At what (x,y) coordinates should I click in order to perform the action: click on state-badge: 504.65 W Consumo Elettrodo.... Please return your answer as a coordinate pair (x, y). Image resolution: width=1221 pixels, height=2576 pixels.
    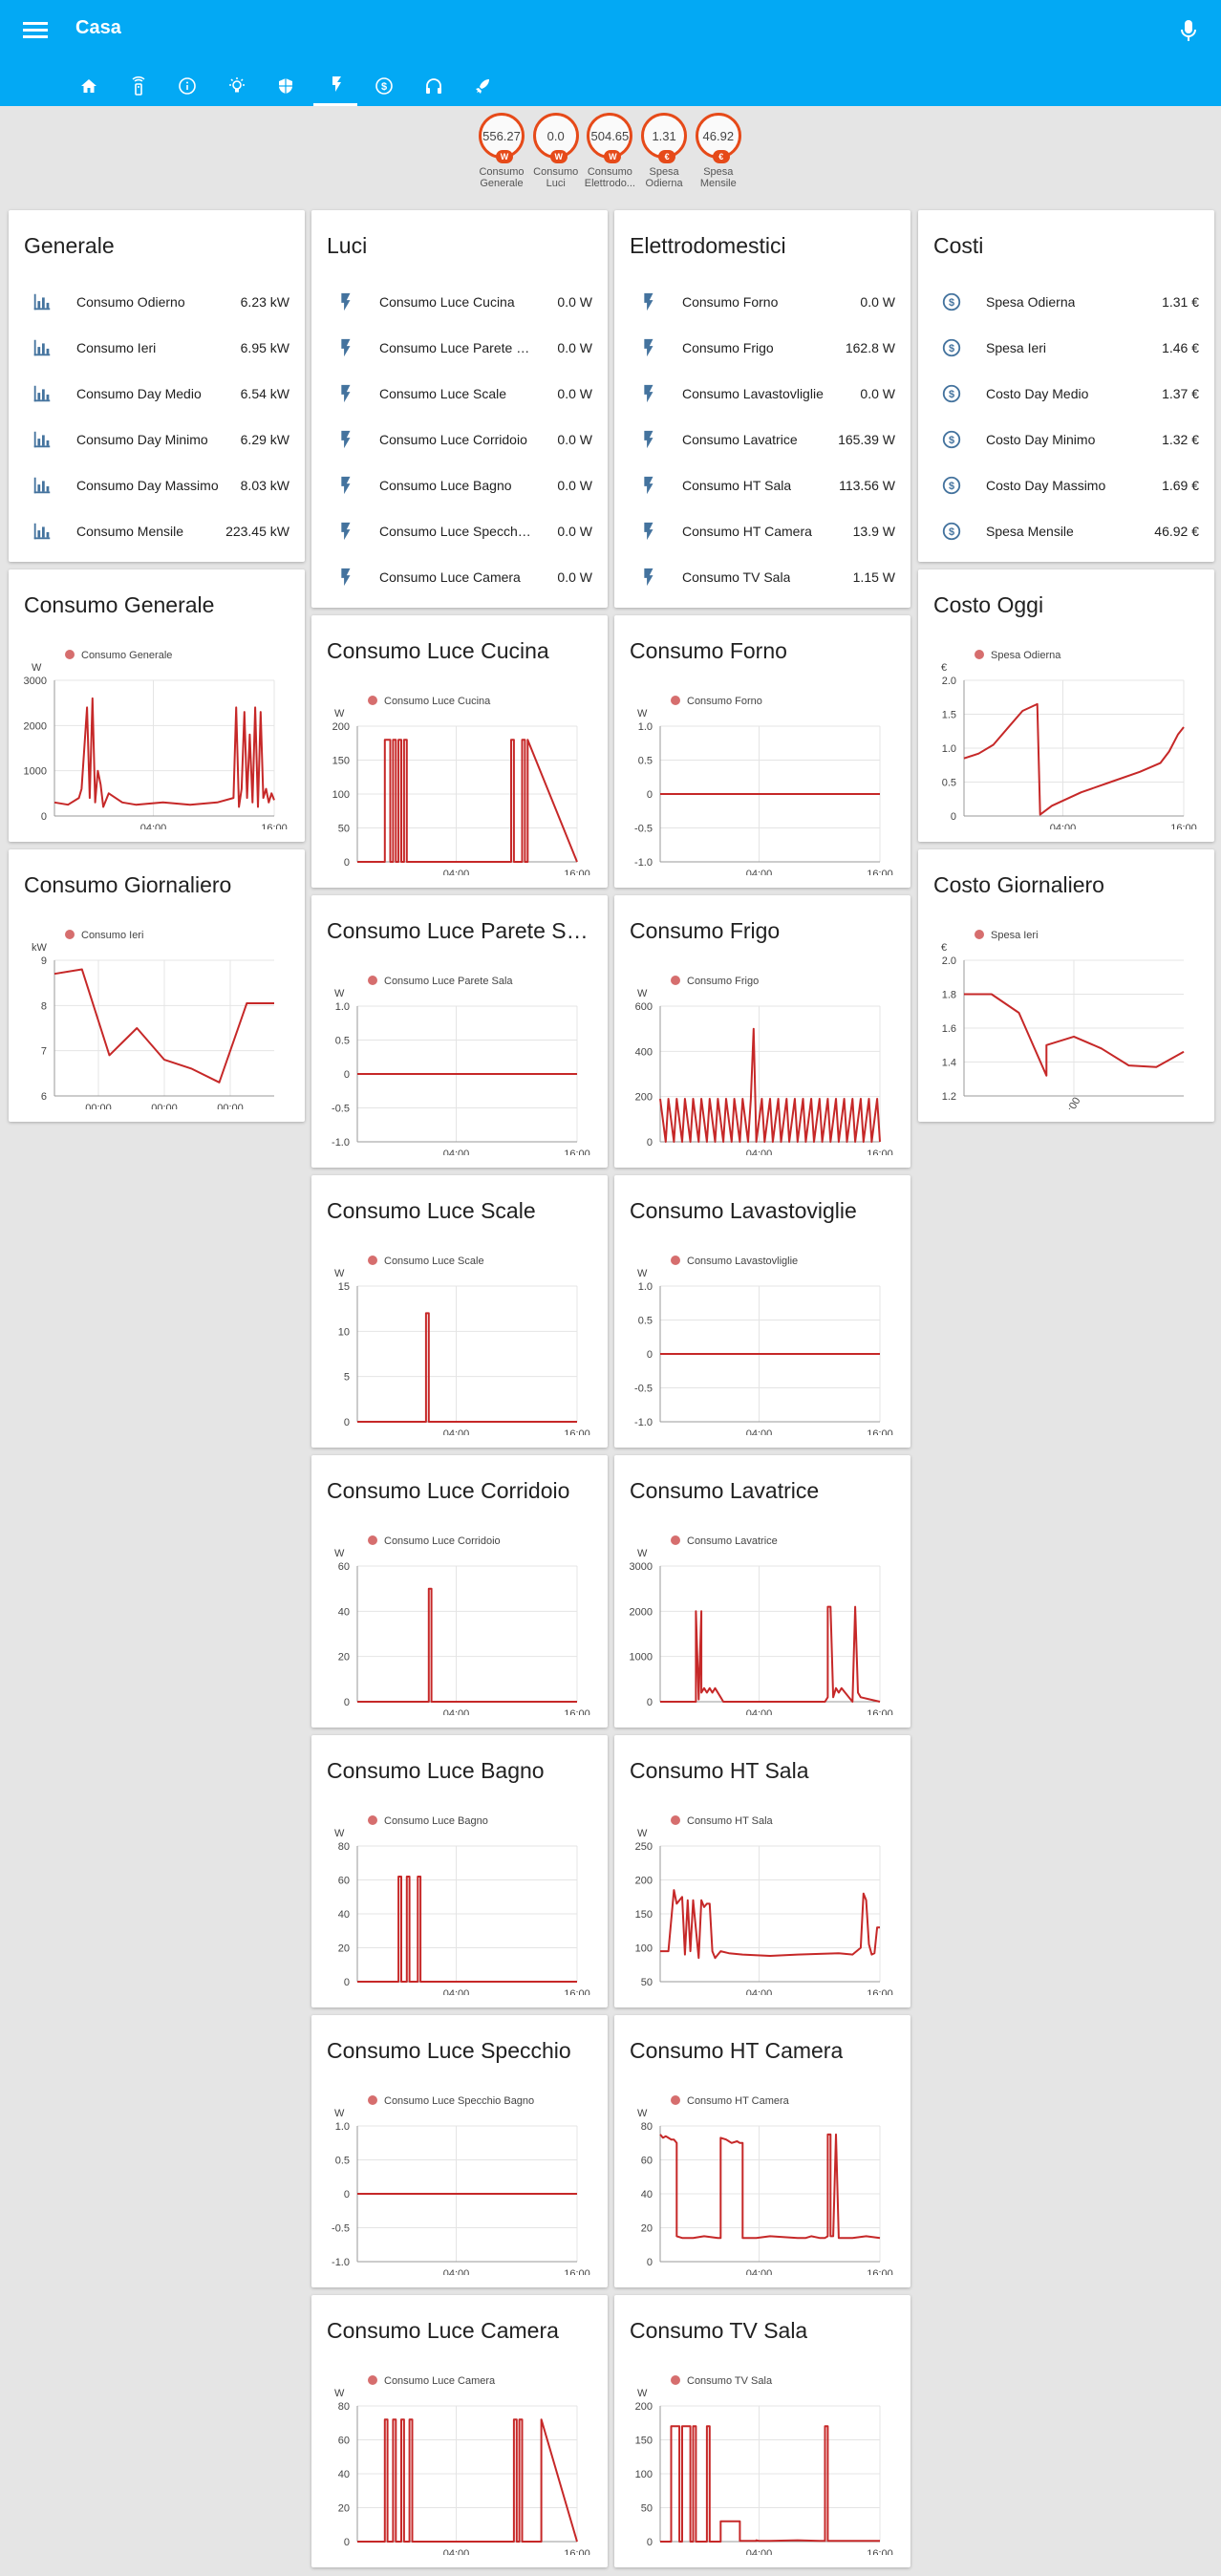
    Looking at the image, I should click on (609, 151).